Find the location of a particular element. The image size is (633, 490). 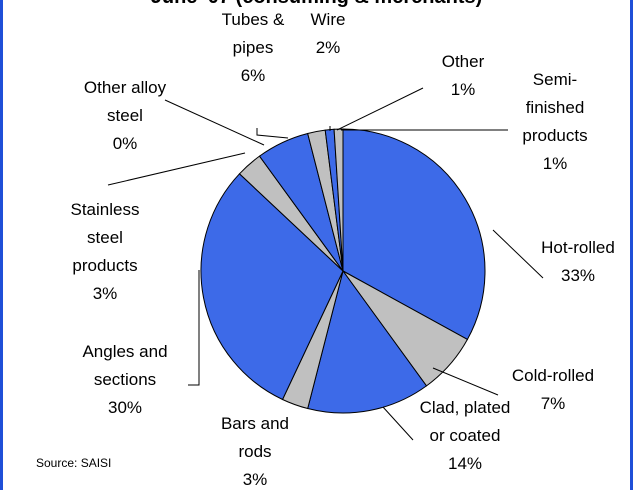

slice-label: Clad, plated or coated 14% is located at coordinates (465, 436).